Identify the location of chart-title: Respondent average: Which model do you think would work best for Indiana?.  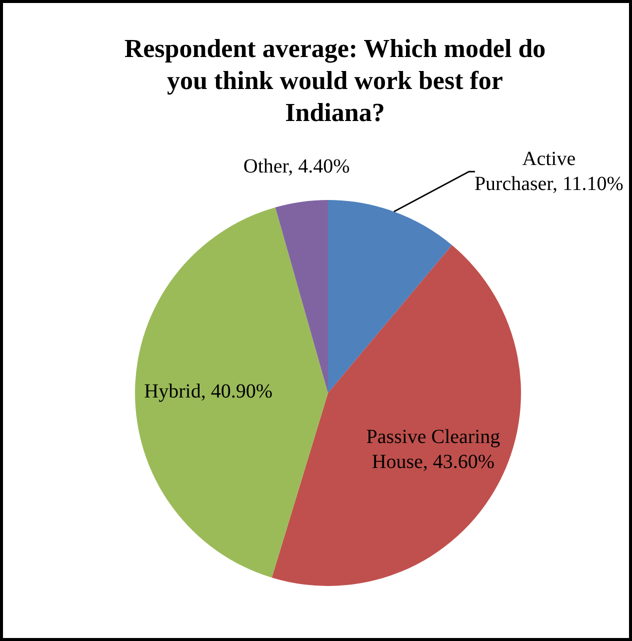
(335, 81).